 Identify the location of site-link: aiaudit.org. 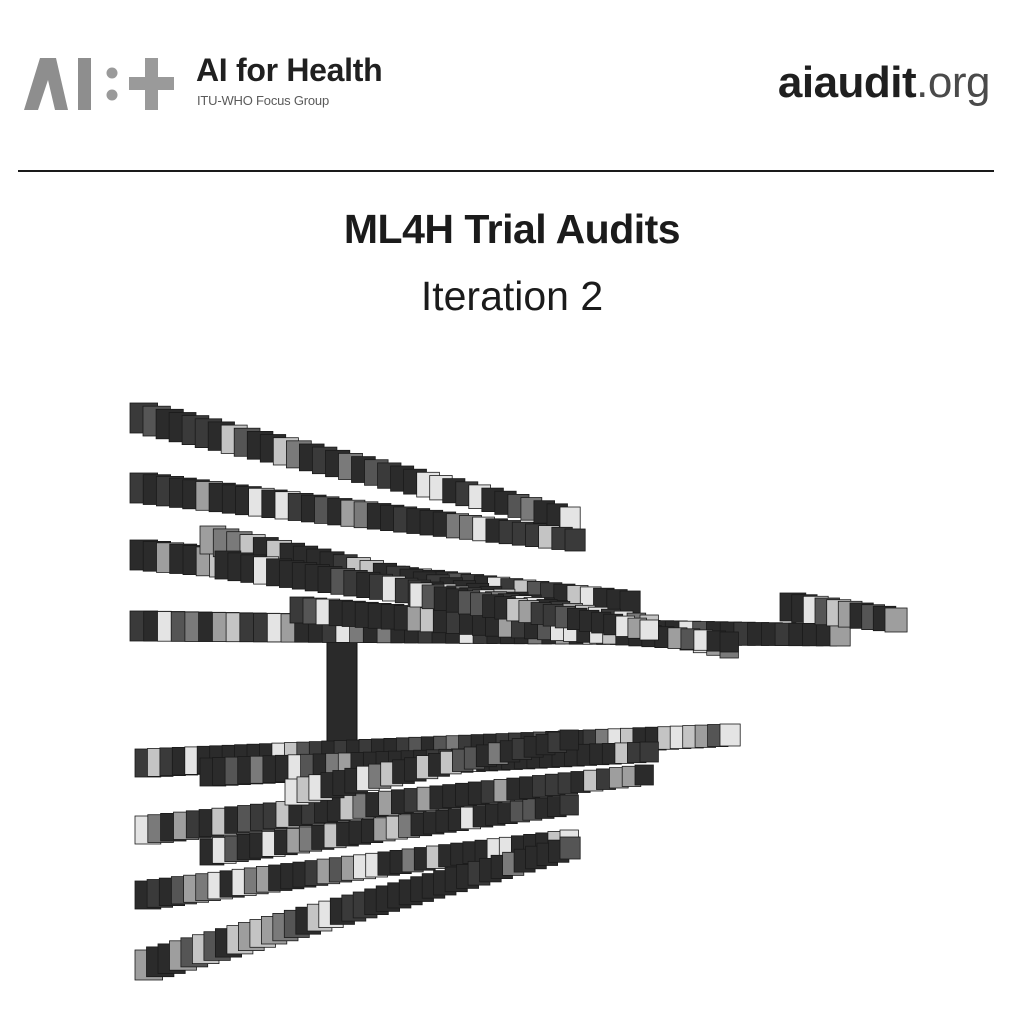
(884, 83).